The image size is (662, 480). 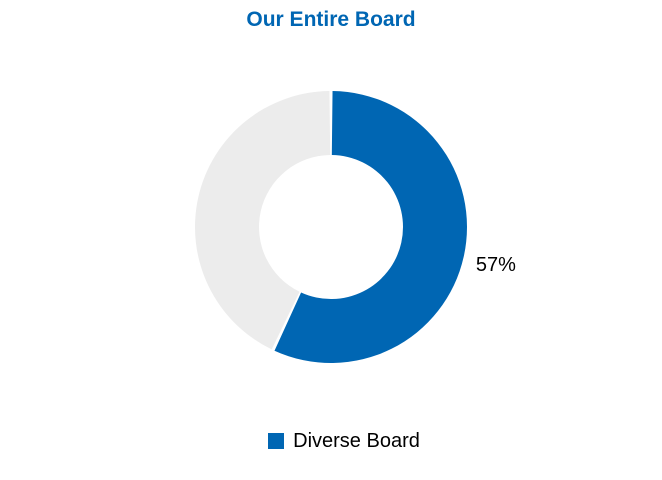 I want to click on legend-item-diverse-board: Diverse Board, so click(x=344, y=441).